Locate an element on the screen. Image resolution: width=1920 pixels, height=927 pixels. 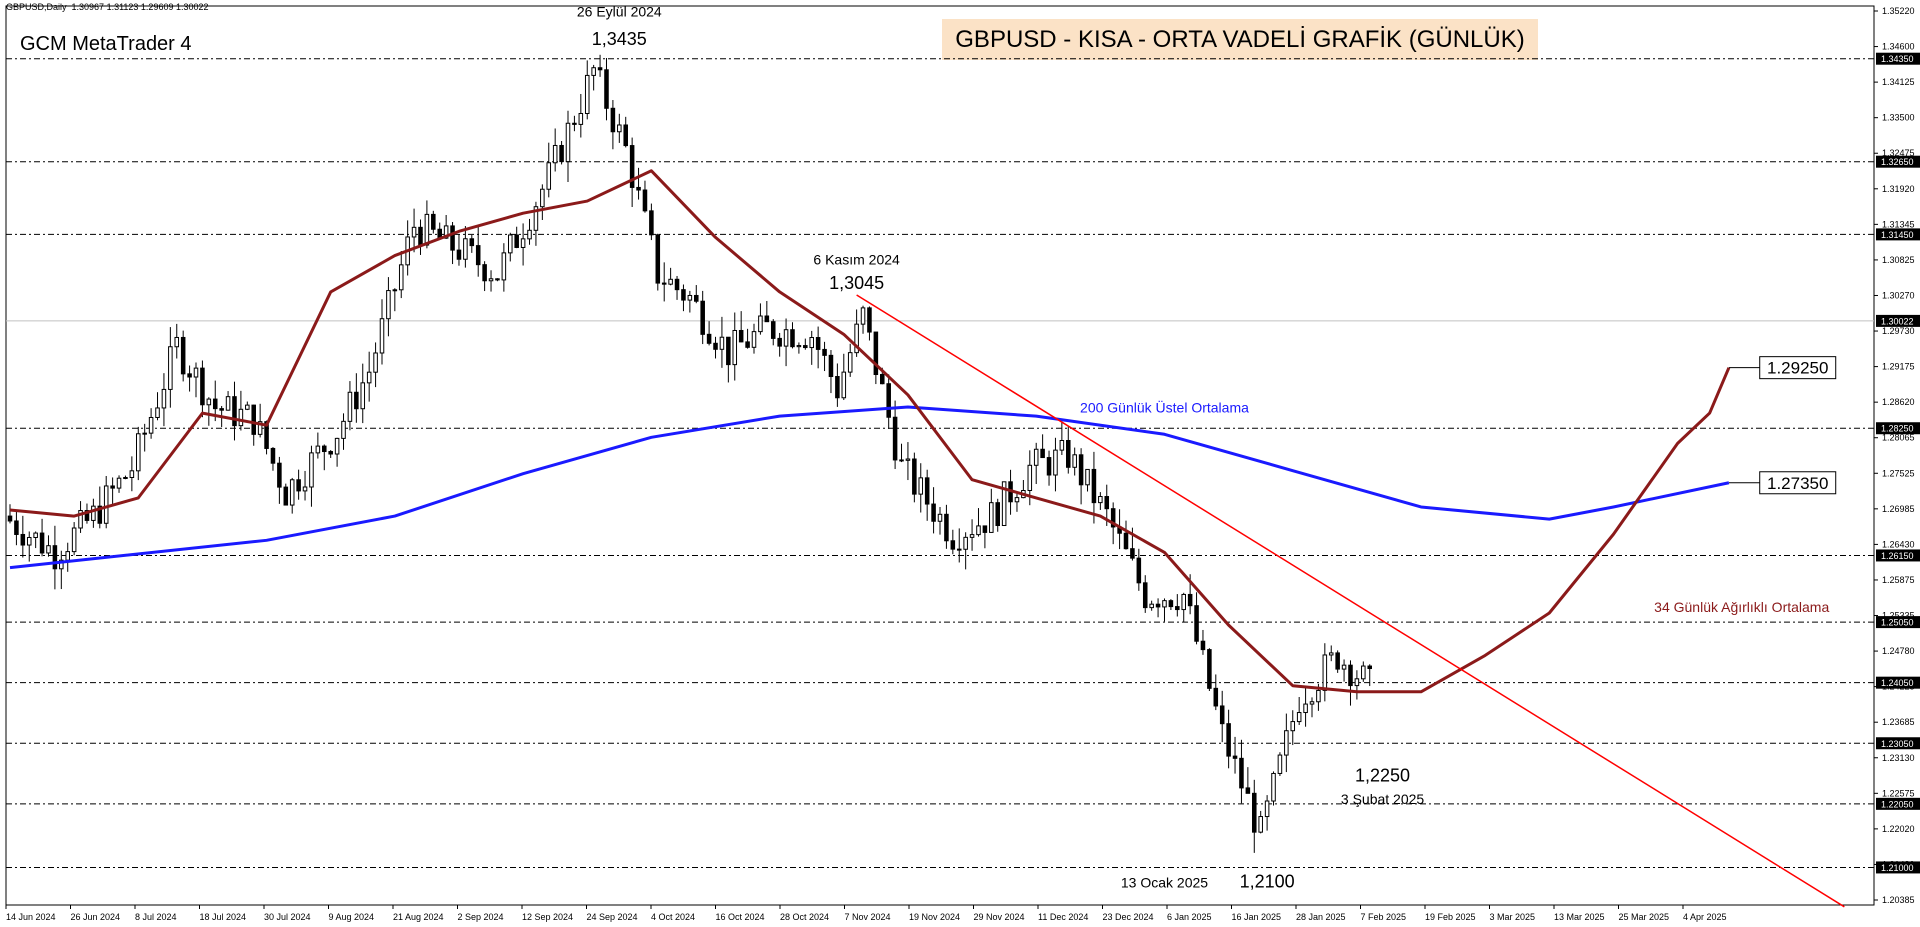
x-tick-label: 7 Feb 2025 is located at coordinates (1384, 917).